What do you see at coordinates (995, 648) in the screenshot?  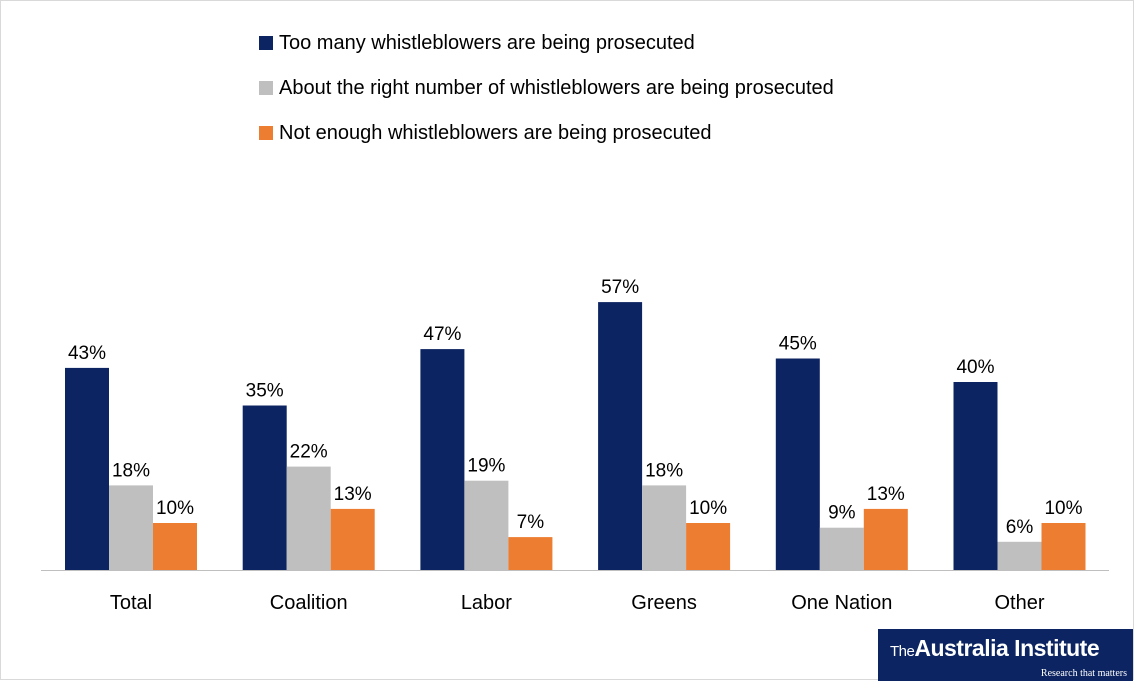 I see `logo-wordmark: TheAustralia Institute` at bounding box center [995, 648].